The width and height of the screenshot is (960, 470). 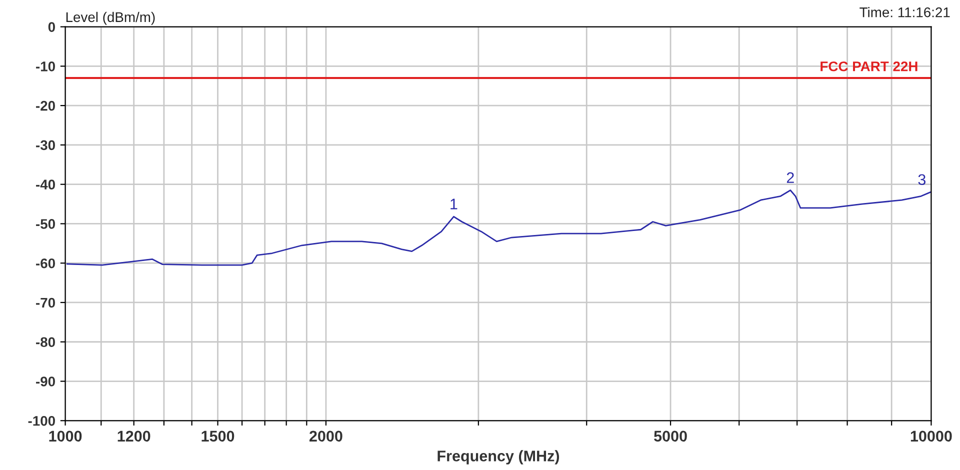 I want to click on y-tick-label: -80, so click(x=45, y=342).